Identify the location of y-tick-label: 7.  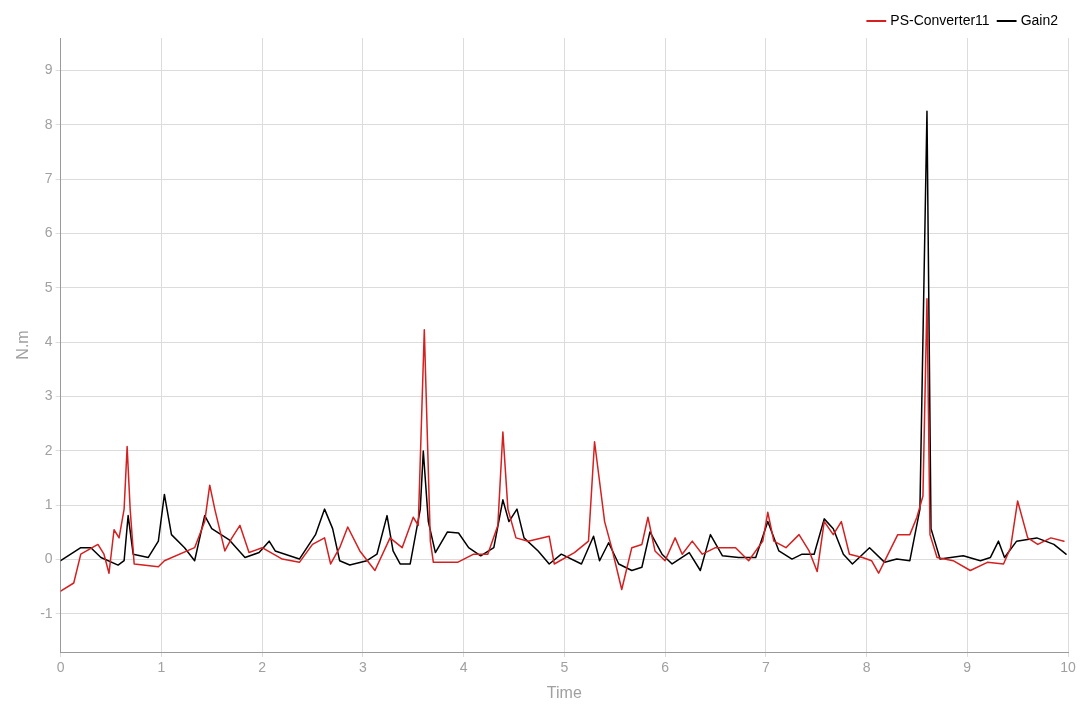
(48, 178).